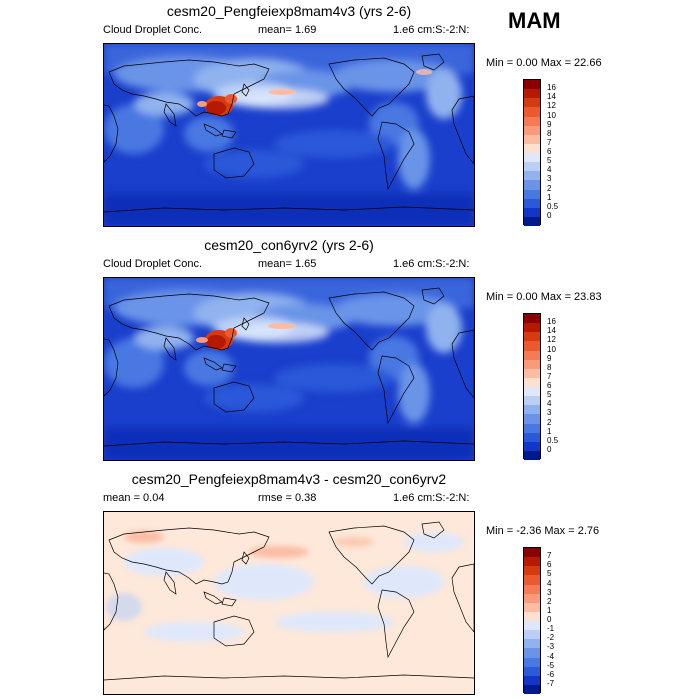 This screenshot has height=700, width=700. What do you see at coordinates (431, 30) in the screenshot?
I see `panel1-units-label: 1.e6 cm:S:-2:N:` at bounding box center [431, 30].